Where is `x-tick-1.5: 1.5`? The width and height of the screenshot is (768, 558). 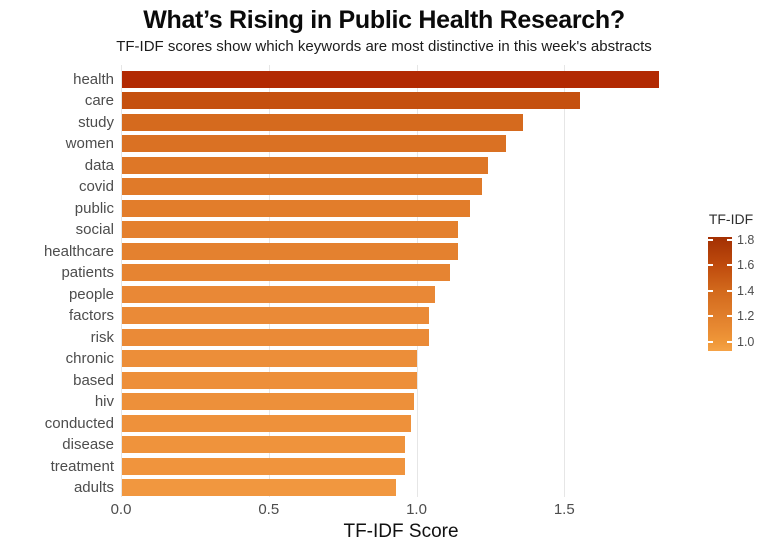
x-tick-1.5: 1.5 is located at coordinates (564, 509).